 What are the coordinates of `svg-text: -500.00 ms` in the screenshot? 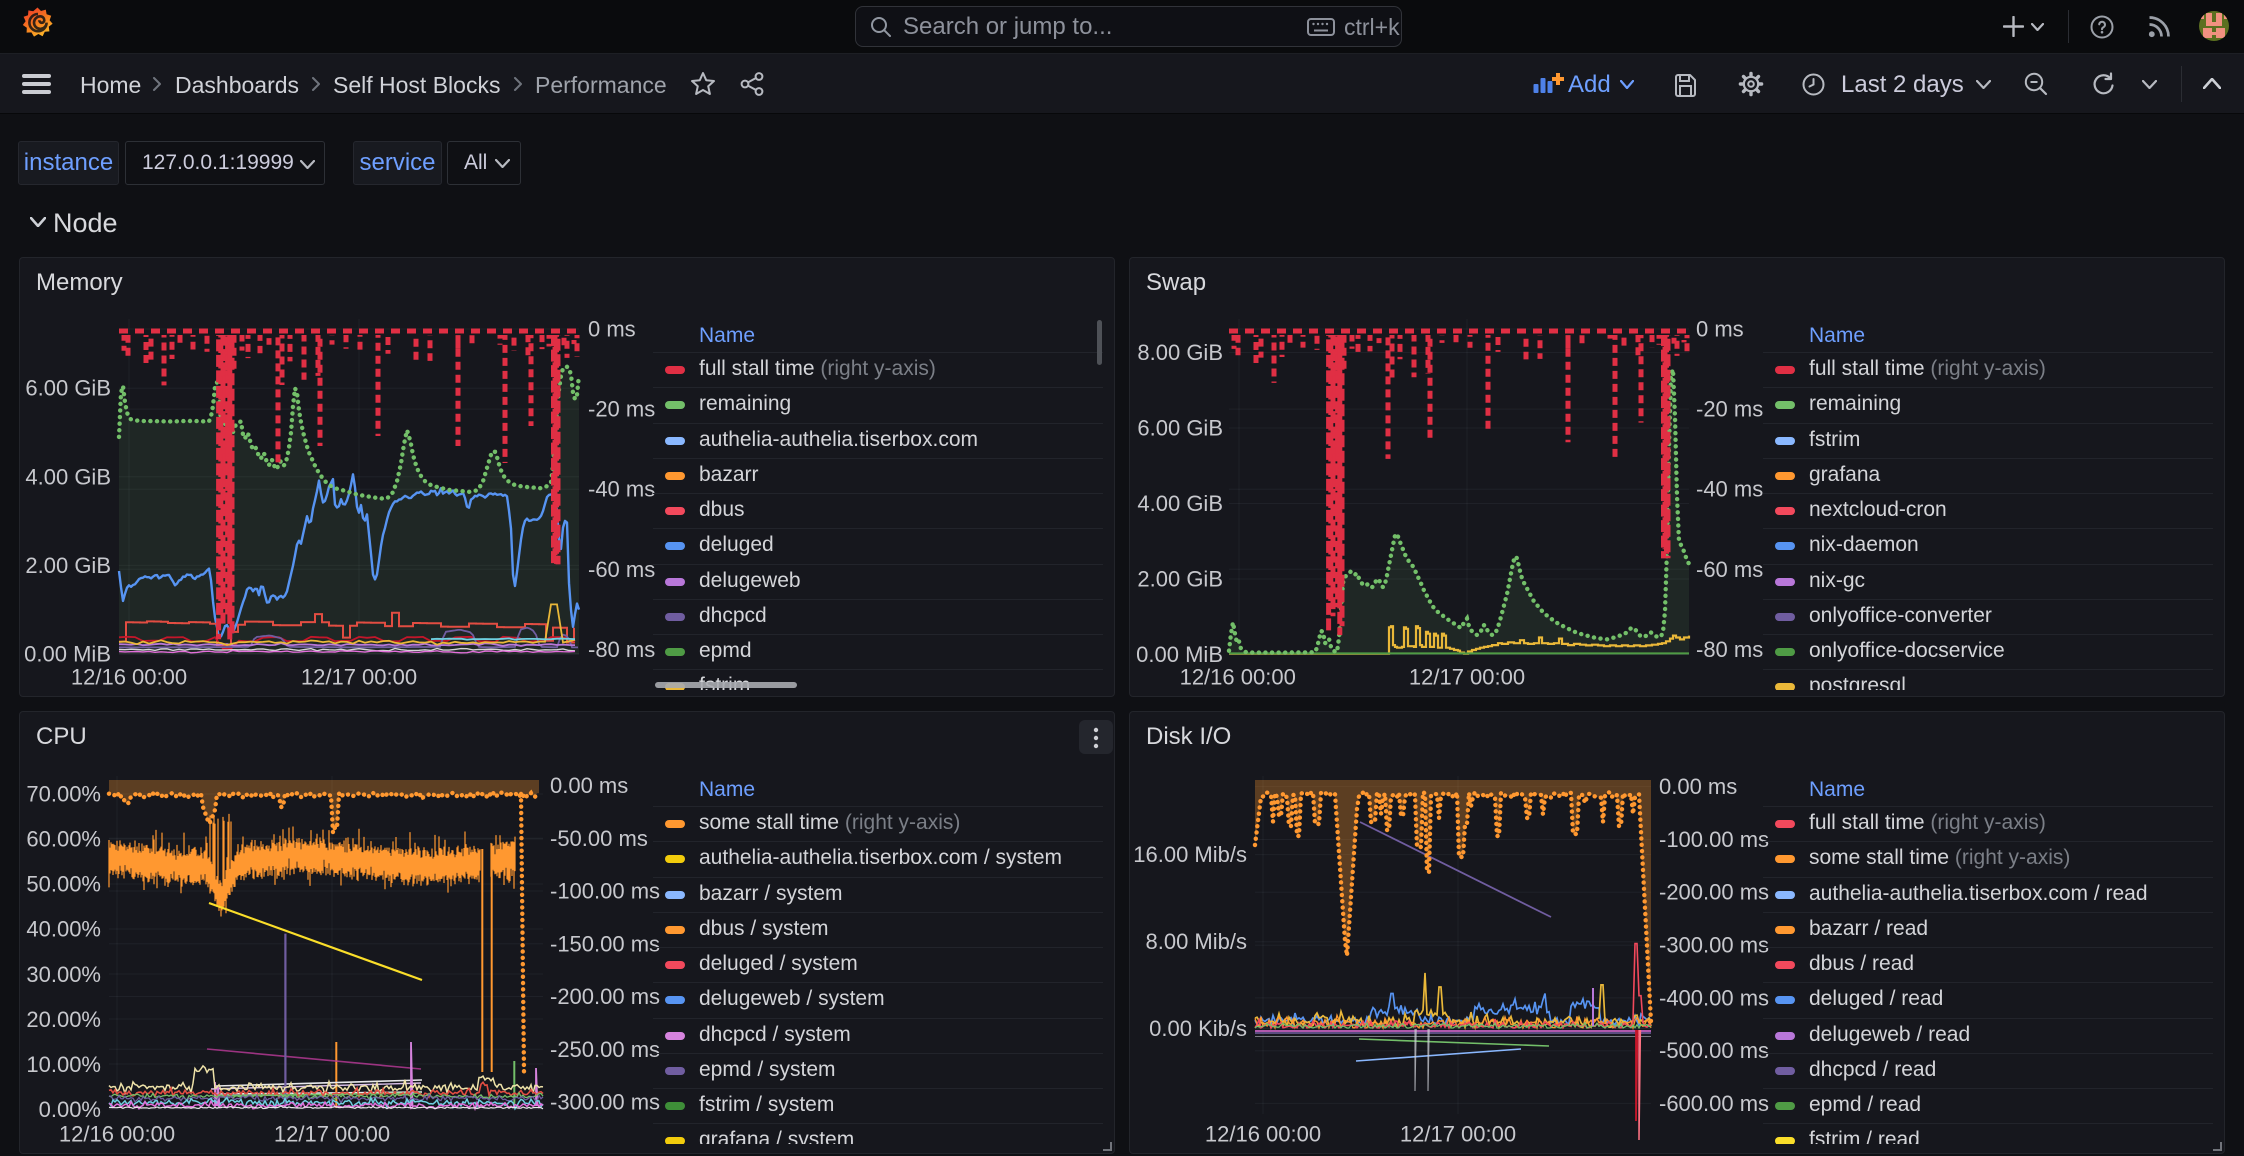 It's located at (1714, 1050).